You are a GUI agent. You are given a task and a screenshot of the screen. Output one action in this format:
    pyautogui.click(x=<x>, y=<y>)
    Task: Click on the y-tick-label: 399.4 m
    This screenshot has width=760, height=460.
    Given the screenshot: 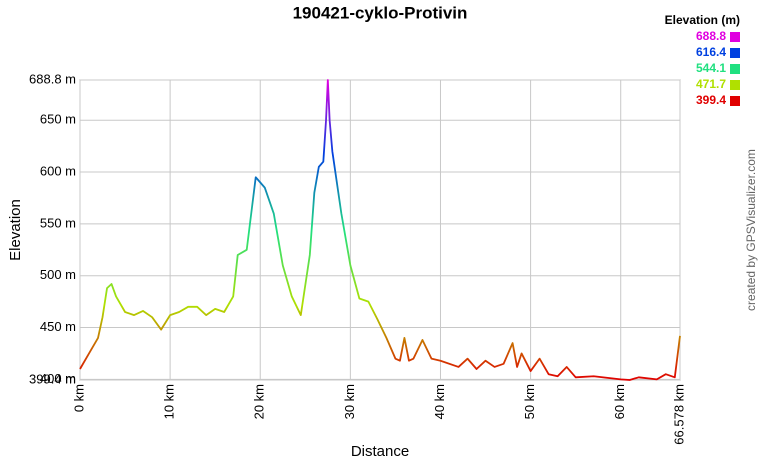 What is the action you would take?
    pyautogui.click(x=52, y=378)
    